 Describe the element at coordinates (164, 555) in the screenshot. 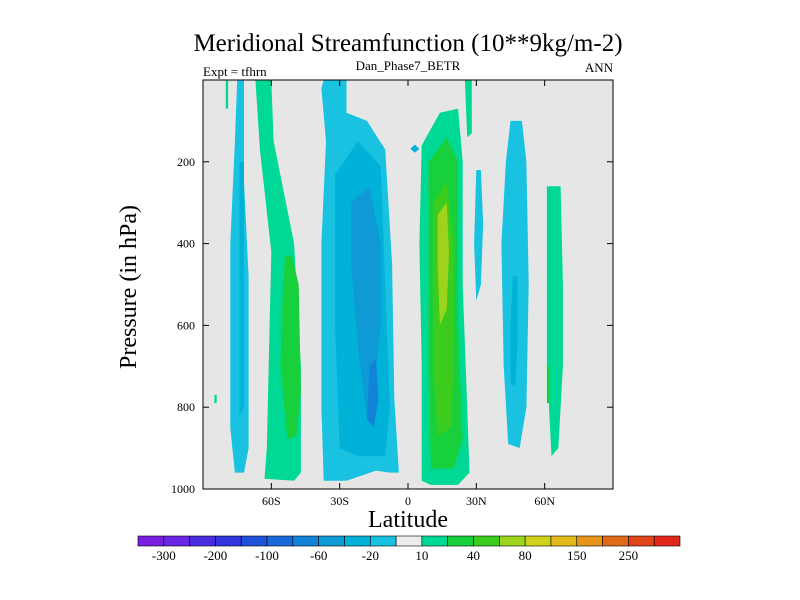

I see `colorbar-label-0: -300` at that location.